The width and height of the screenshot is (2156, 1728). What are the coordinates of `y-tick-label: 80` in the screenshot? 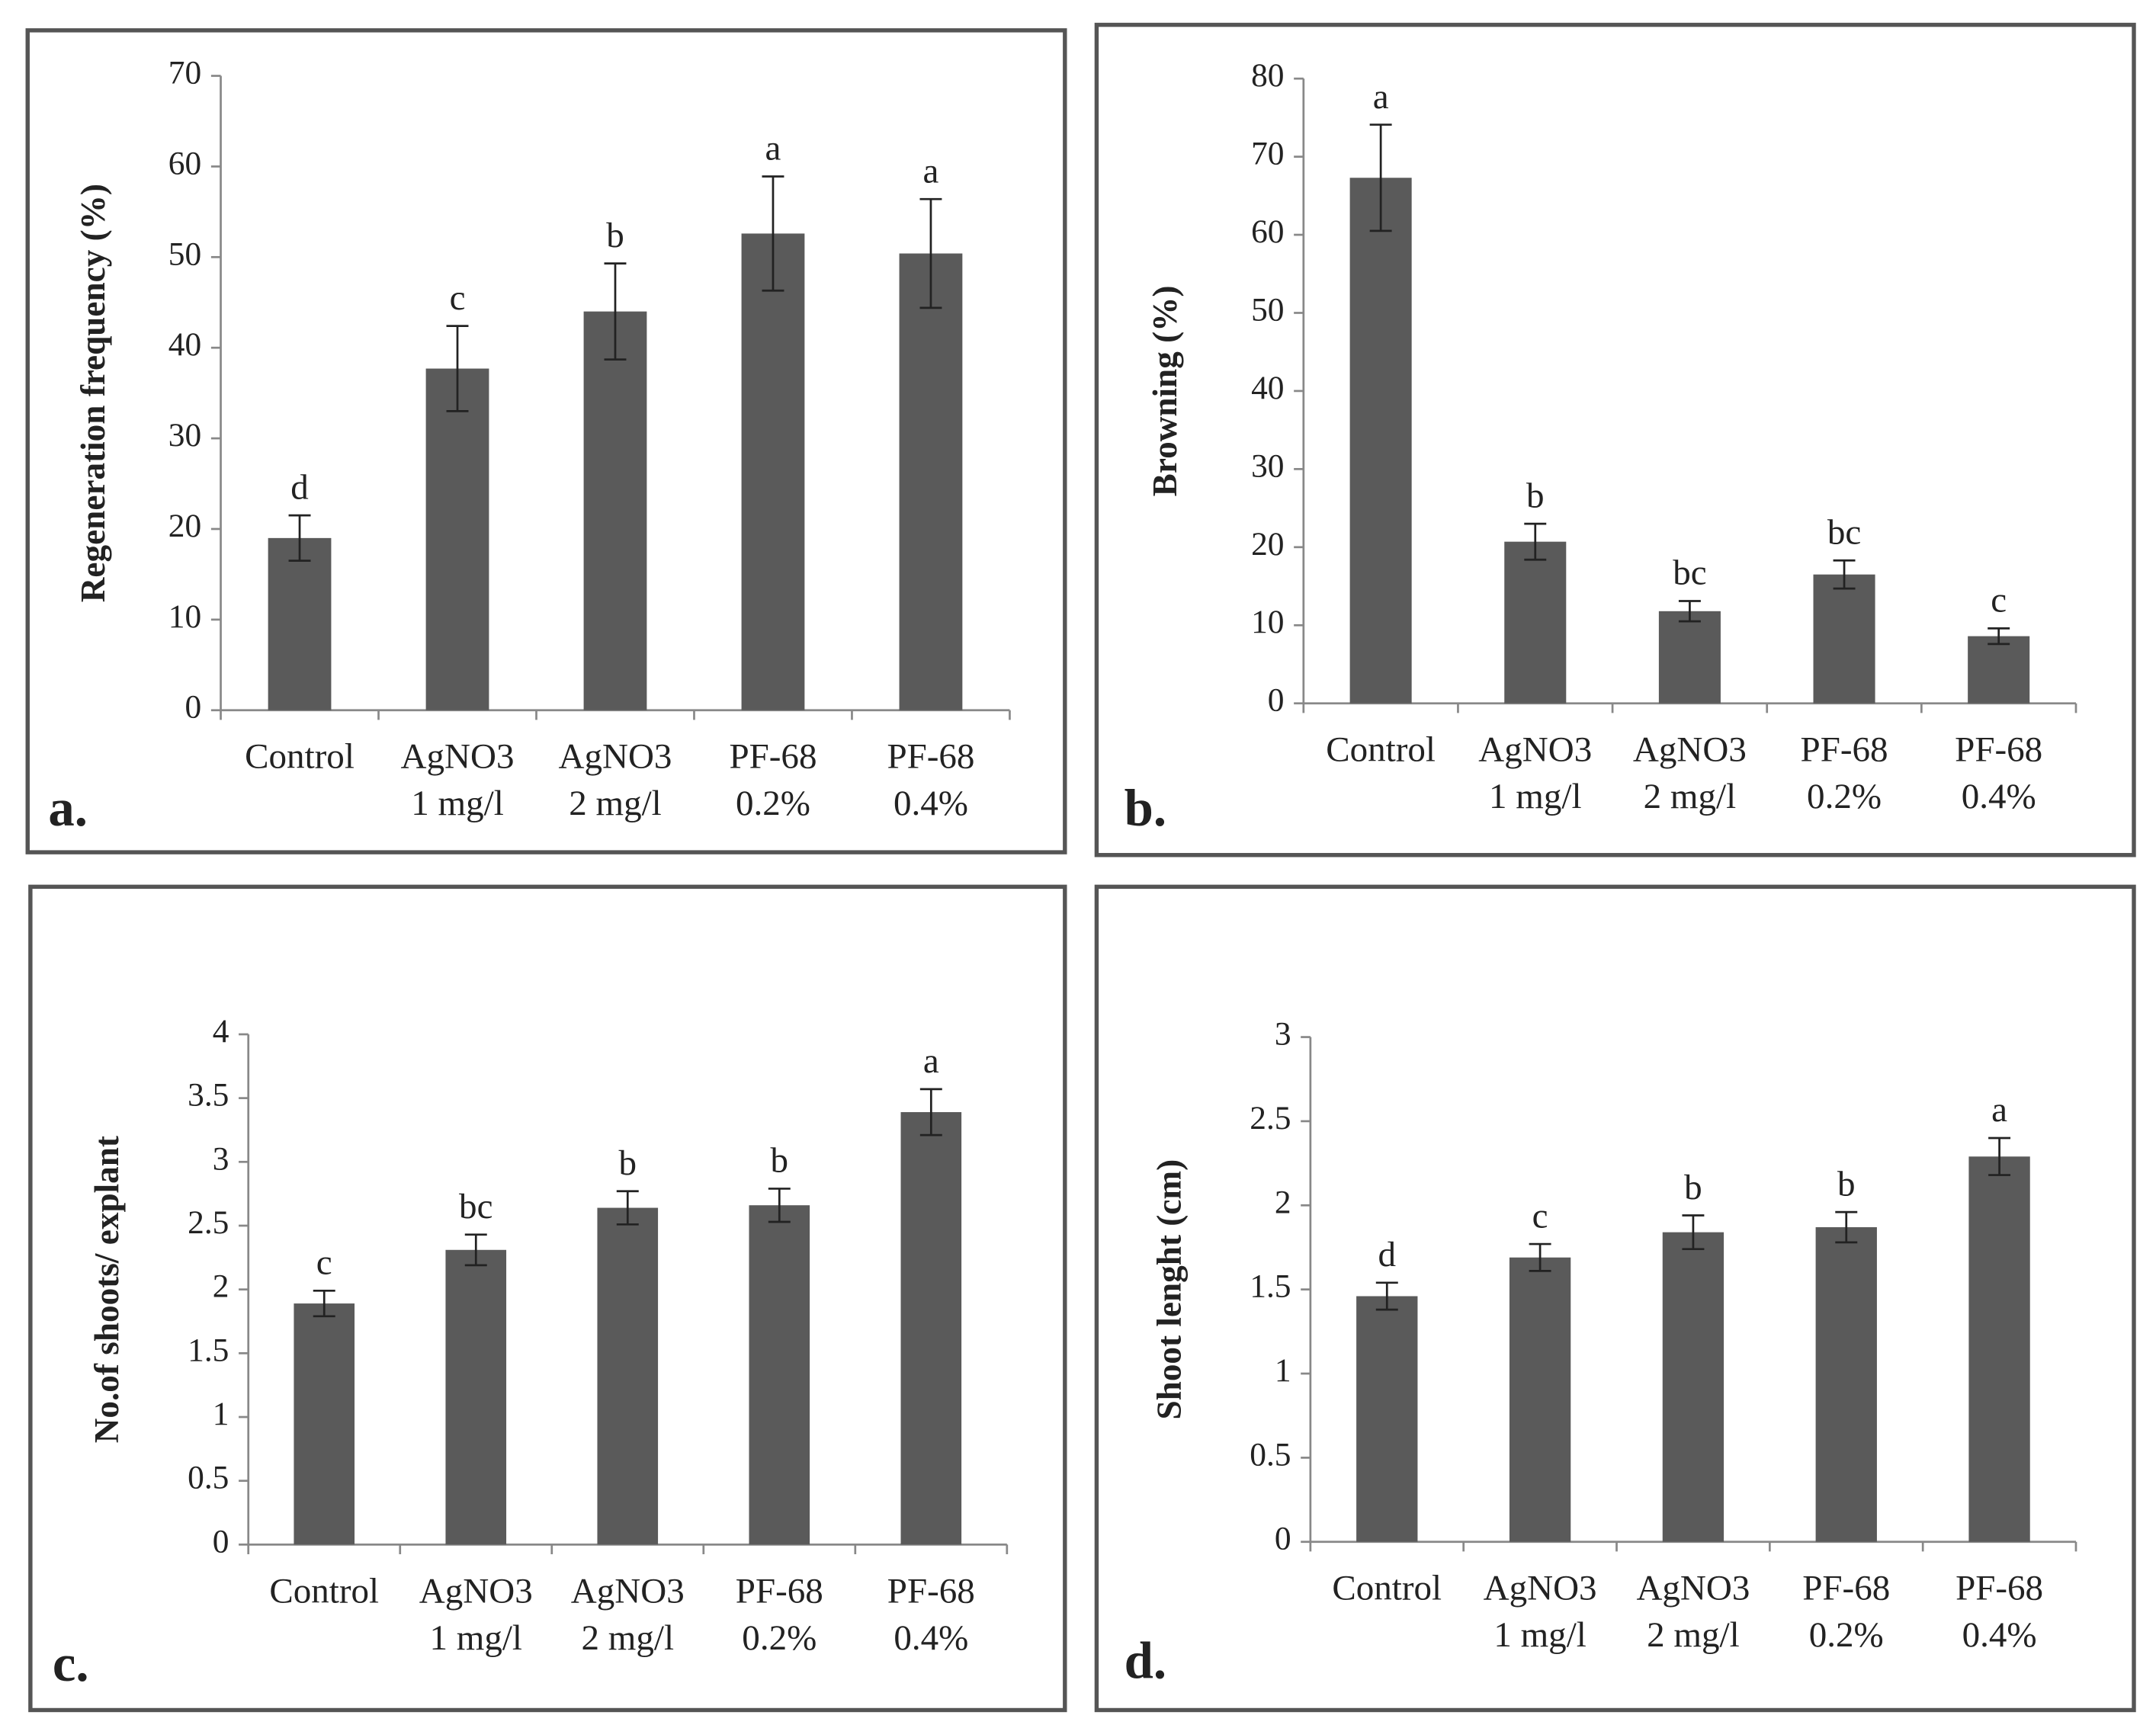 It's located at (1268, 75).